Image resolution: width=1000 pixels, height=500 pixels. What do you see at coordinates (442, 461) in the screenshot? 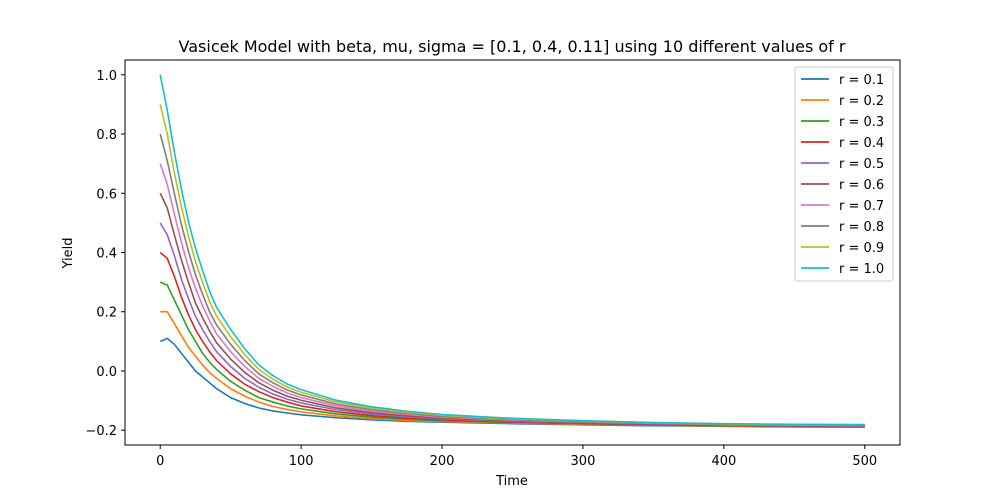
I see `x-tick-label: 200` at bounding box center [442, 461].